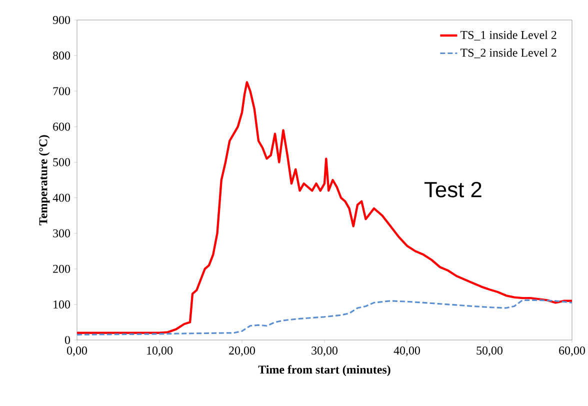 This screenshot has height=406, width=588. What do you see at coordinates (489, 351) in the screenshot?
I see `x-tick-label: 50,00` at bounding box center [489, 351].